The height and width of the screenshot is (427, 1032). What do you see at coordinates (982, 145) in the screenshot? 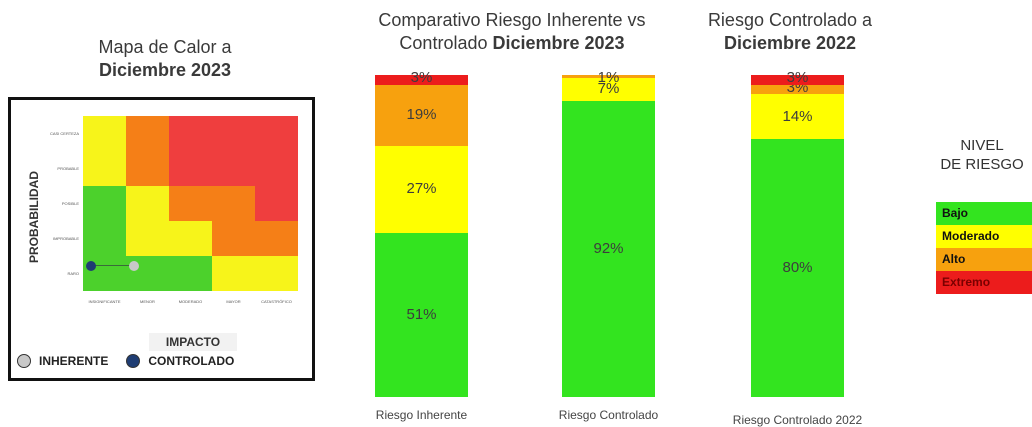
I see `nivel-title-line1: NIVEL` at bounding box center [982, 145].